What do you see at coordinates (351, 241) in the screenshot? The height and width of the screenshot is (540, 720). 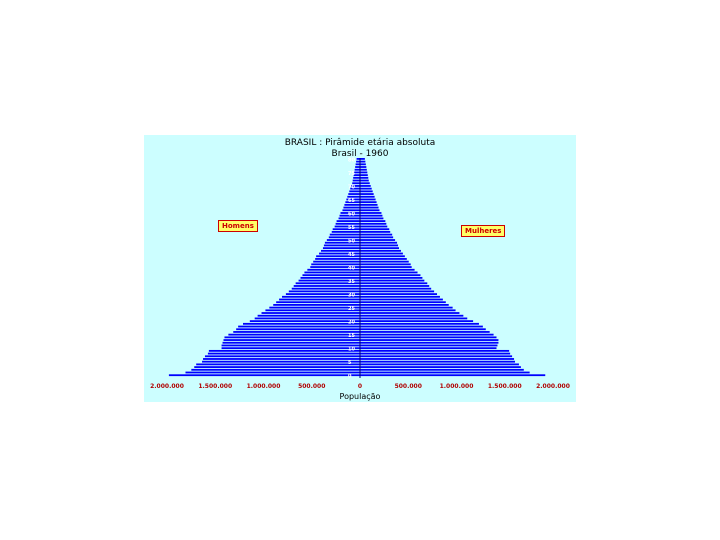 I see `y-tick-label: 50` at bounding box center [351, 241].